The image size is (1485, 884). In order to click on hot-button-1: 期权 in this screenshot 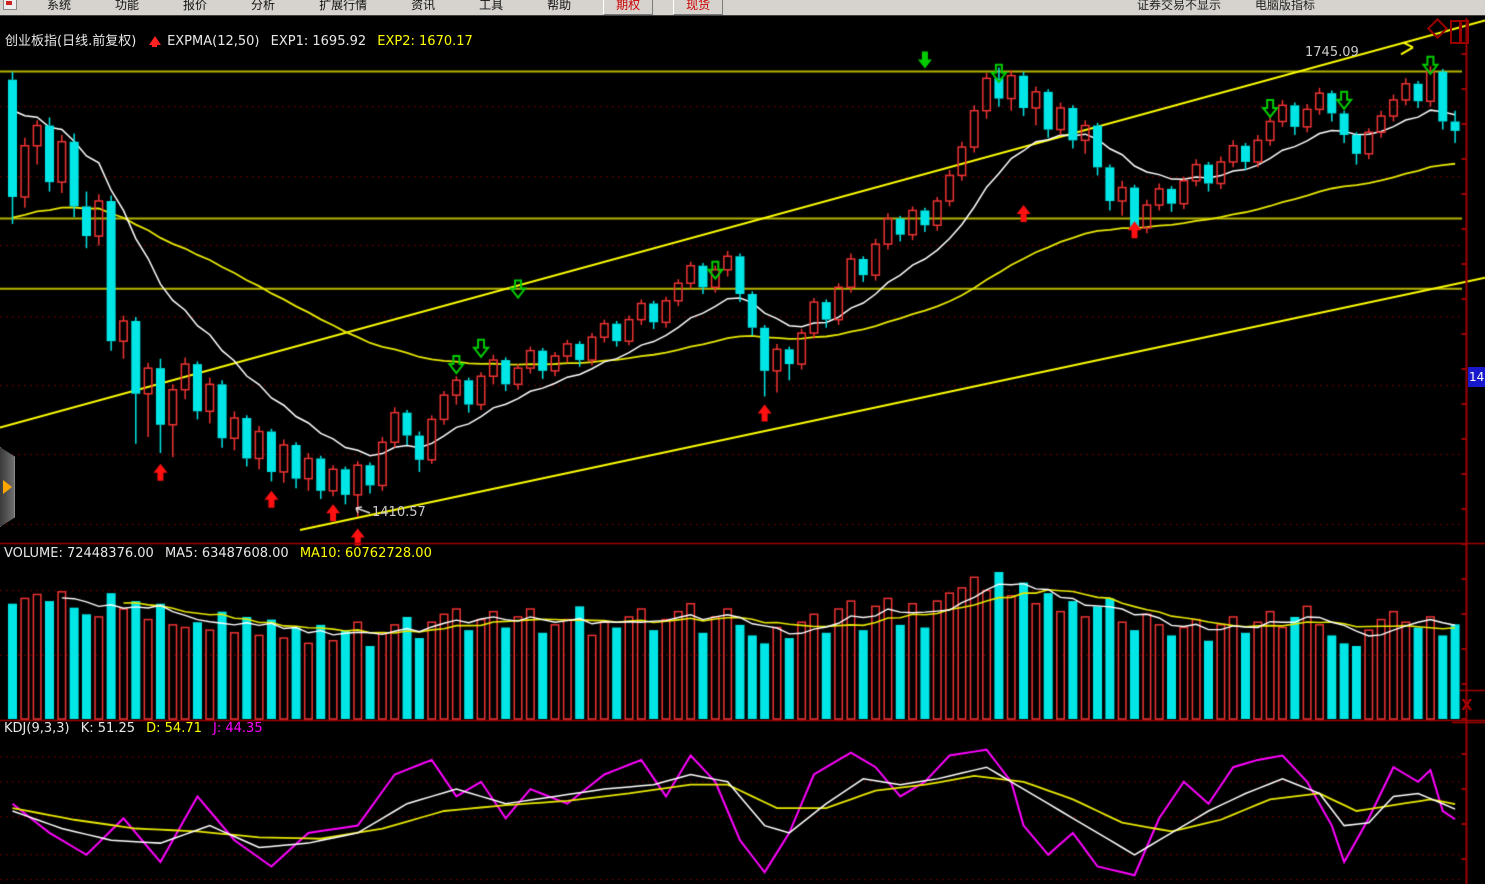, I will do `click(628, 7)`.